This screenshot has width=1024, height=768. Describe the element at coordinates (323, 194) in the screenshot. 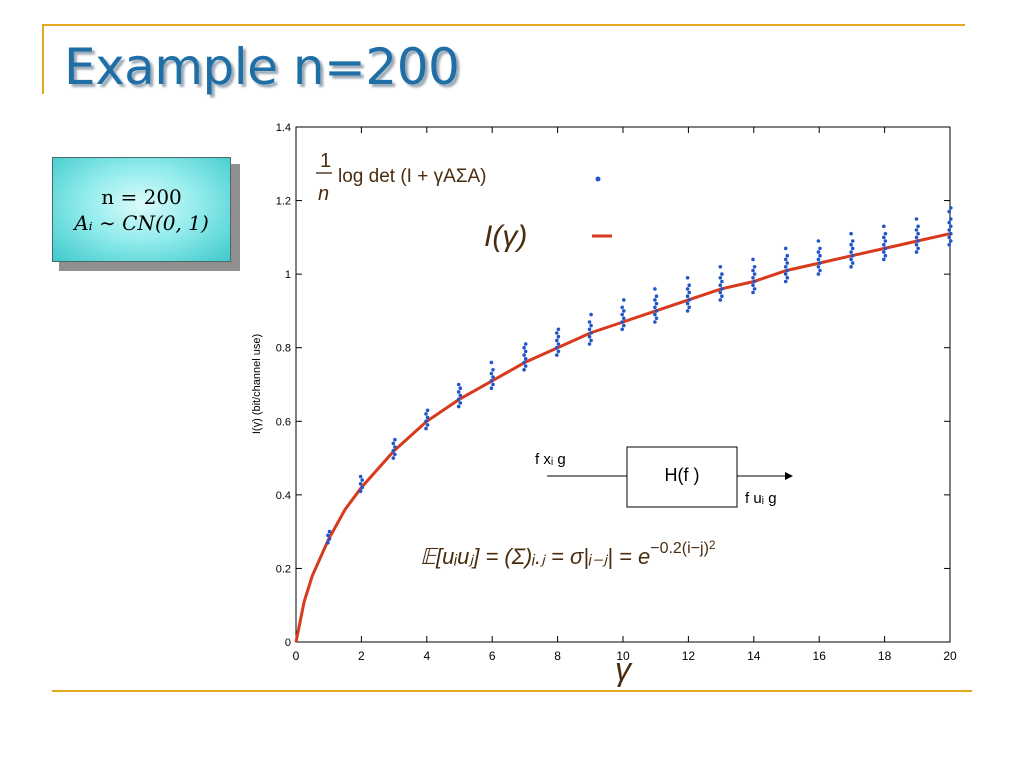

I see `legend-frac-den: n` at that location.